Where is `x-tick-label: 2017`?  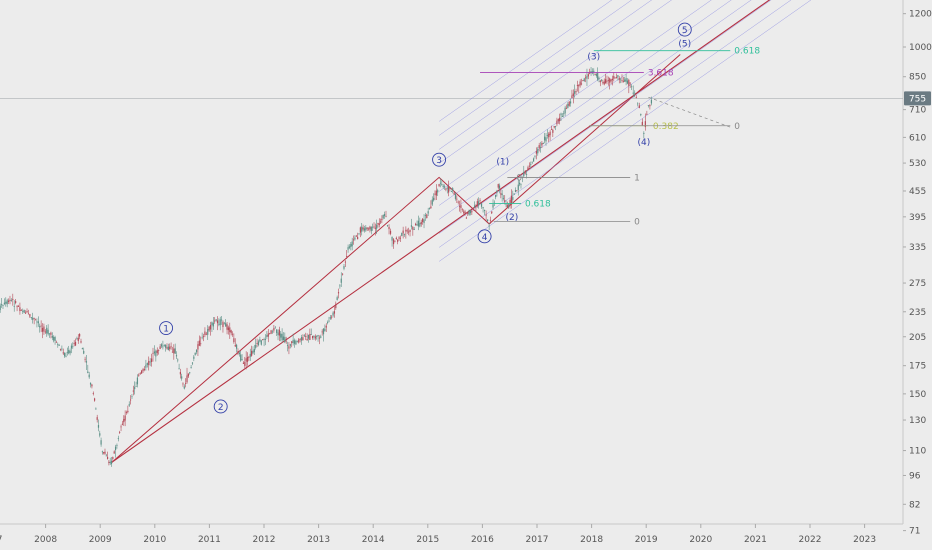 x-tick-label: 2017 is located at coordinates (537, 540).